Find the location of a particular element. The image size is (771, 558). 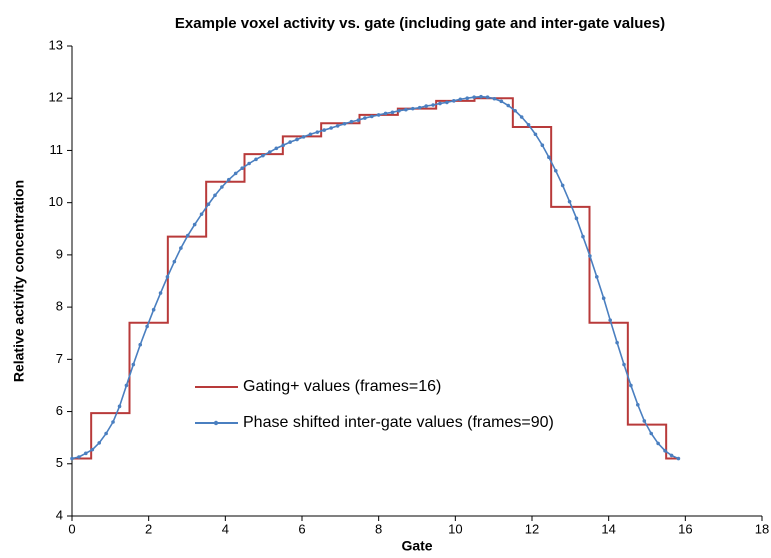

y-tick-label: 13 is located at coordinates (56, 44).